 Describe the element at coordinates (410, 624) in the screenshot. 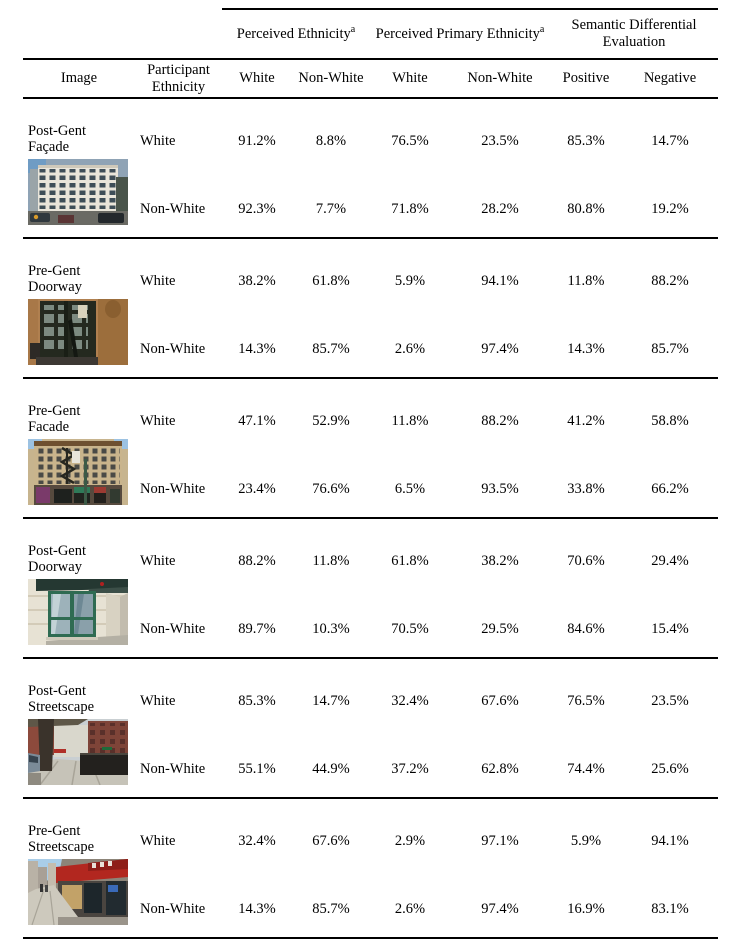

I see `value-cell: 70.5%` at that location.